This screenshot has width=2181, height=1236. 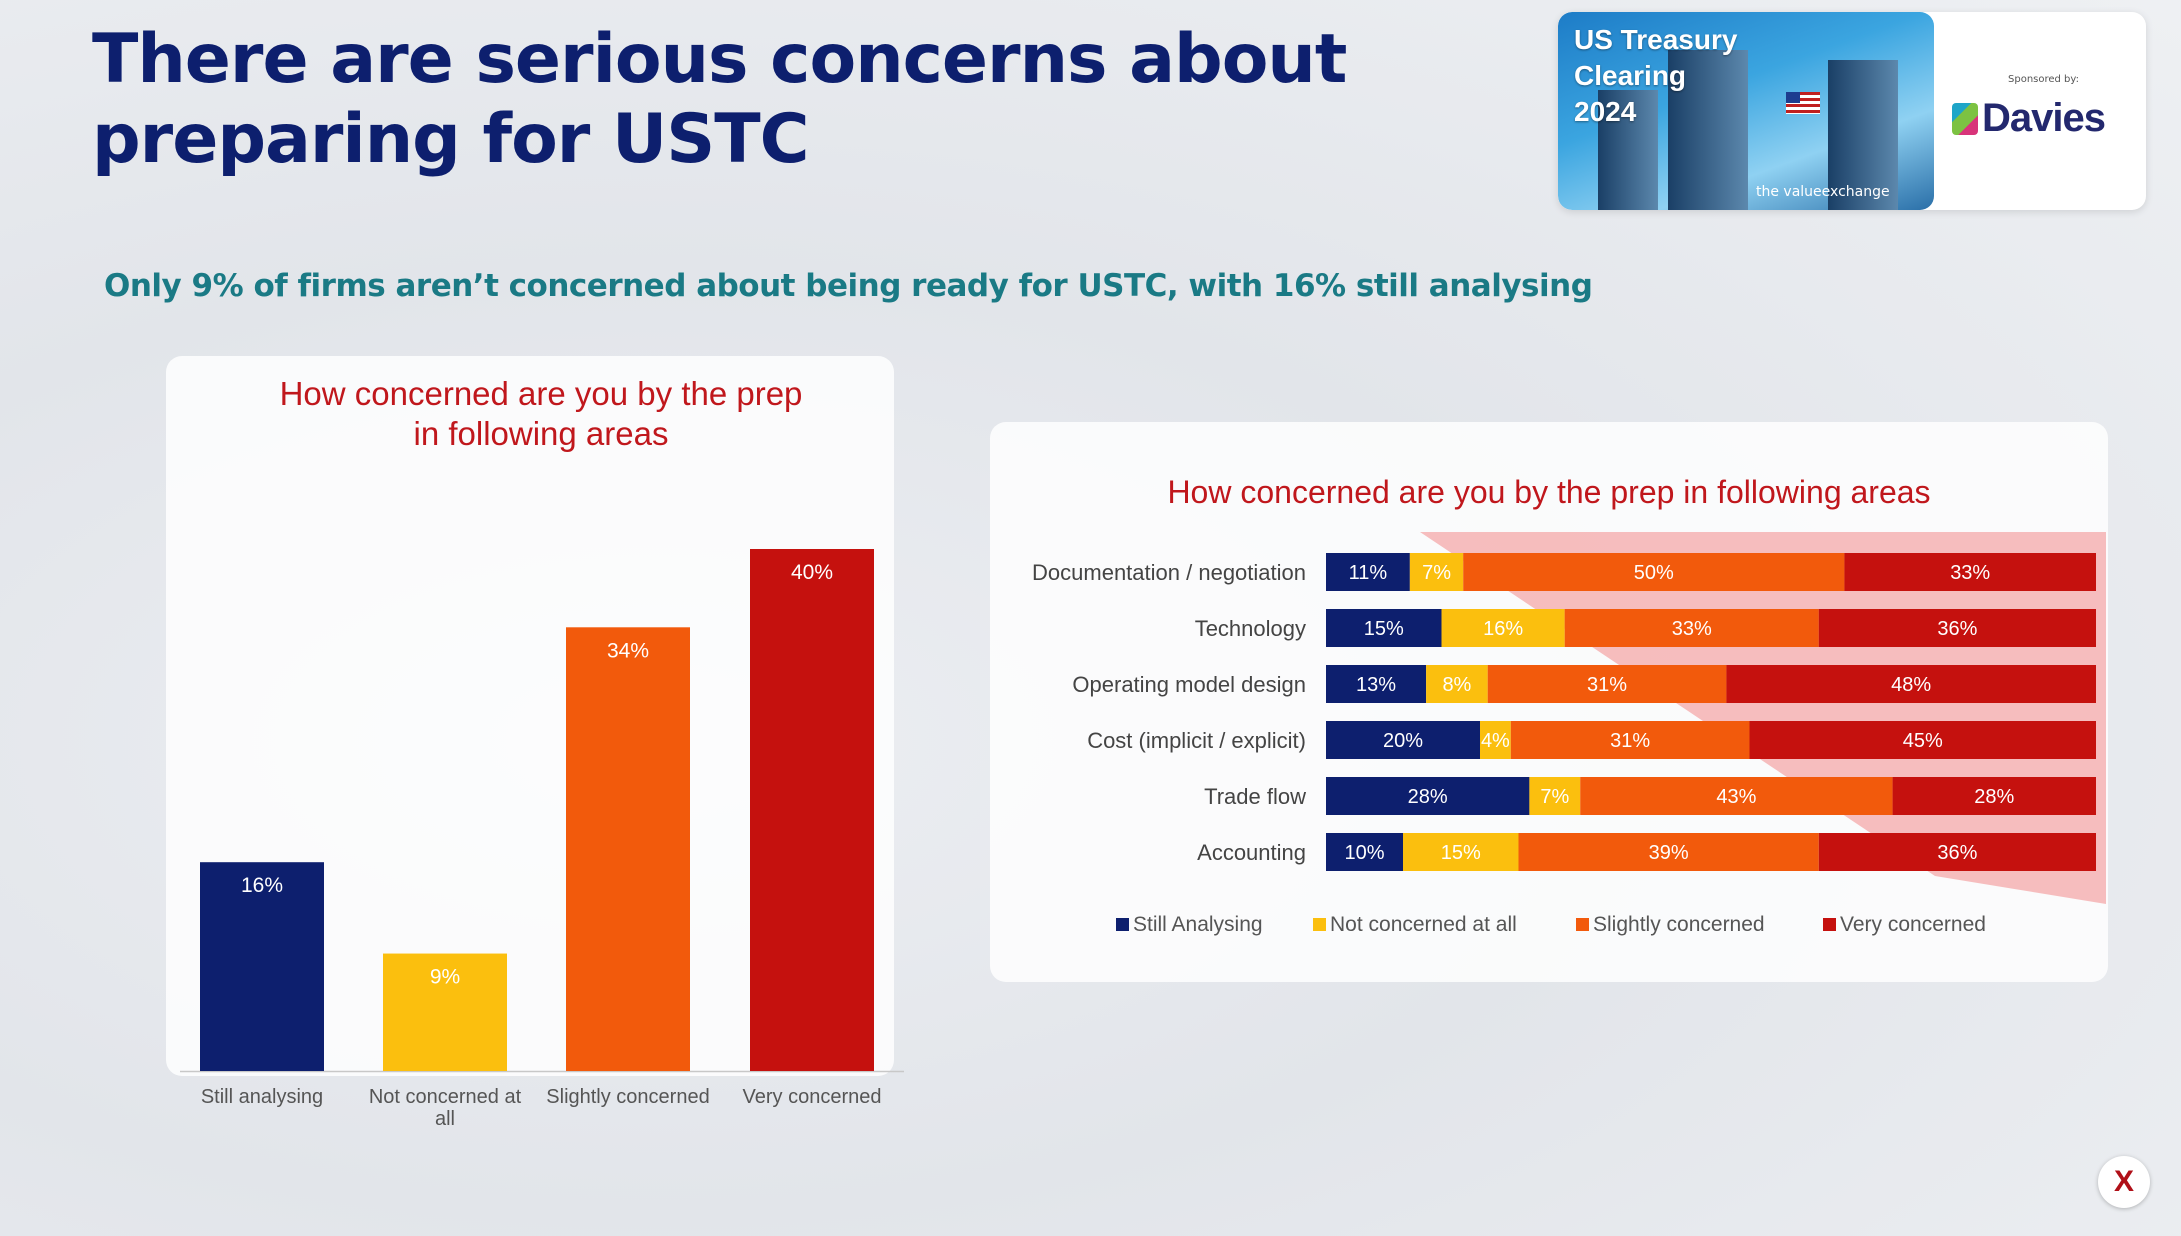 What do you see at coordinates (1913, 924) in the screenshot?
I see `legend-label: Very concerned` at bounding box center [1913, 924].